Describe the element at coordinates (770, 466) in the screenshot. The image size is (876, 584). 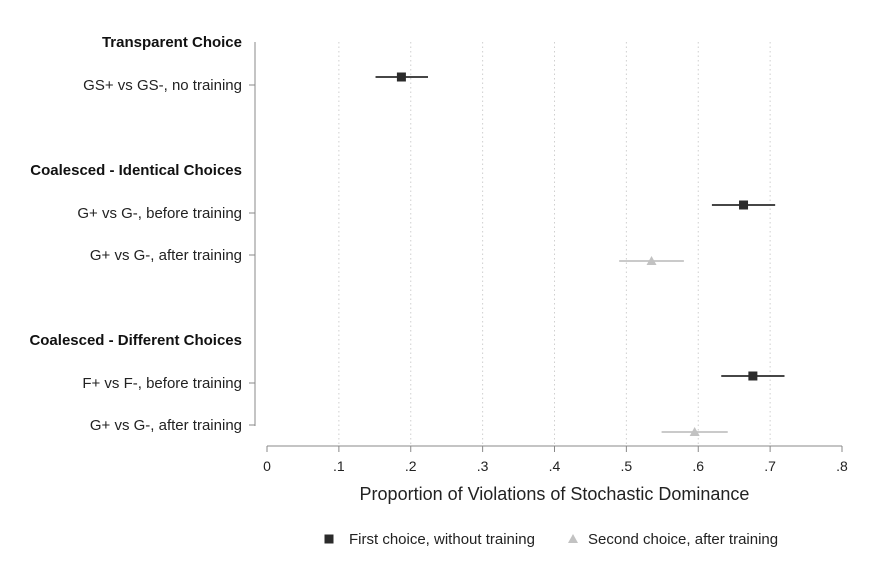
I see `x-tick-label: .7` at that location.